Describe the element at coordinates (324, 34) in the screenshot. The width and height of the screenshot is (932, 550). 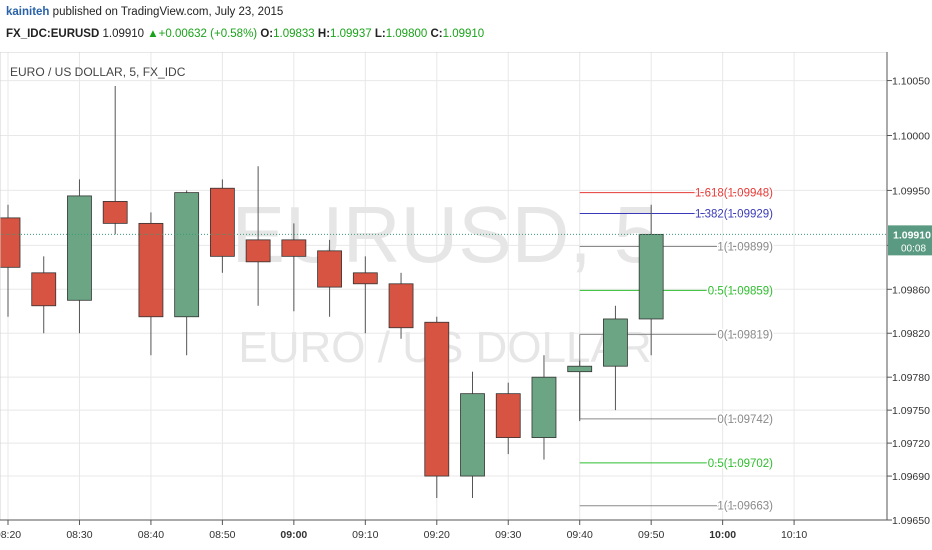
I see `high-label: H:` at that location.